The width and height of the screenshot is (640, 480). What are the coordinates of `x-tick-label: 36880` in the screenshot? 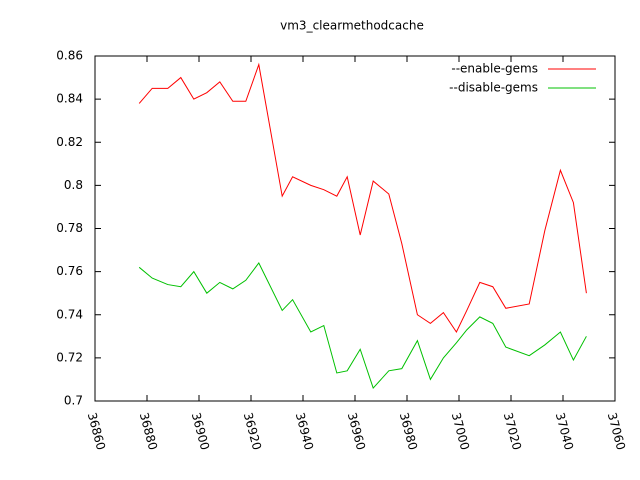 It's located at (148, 431).